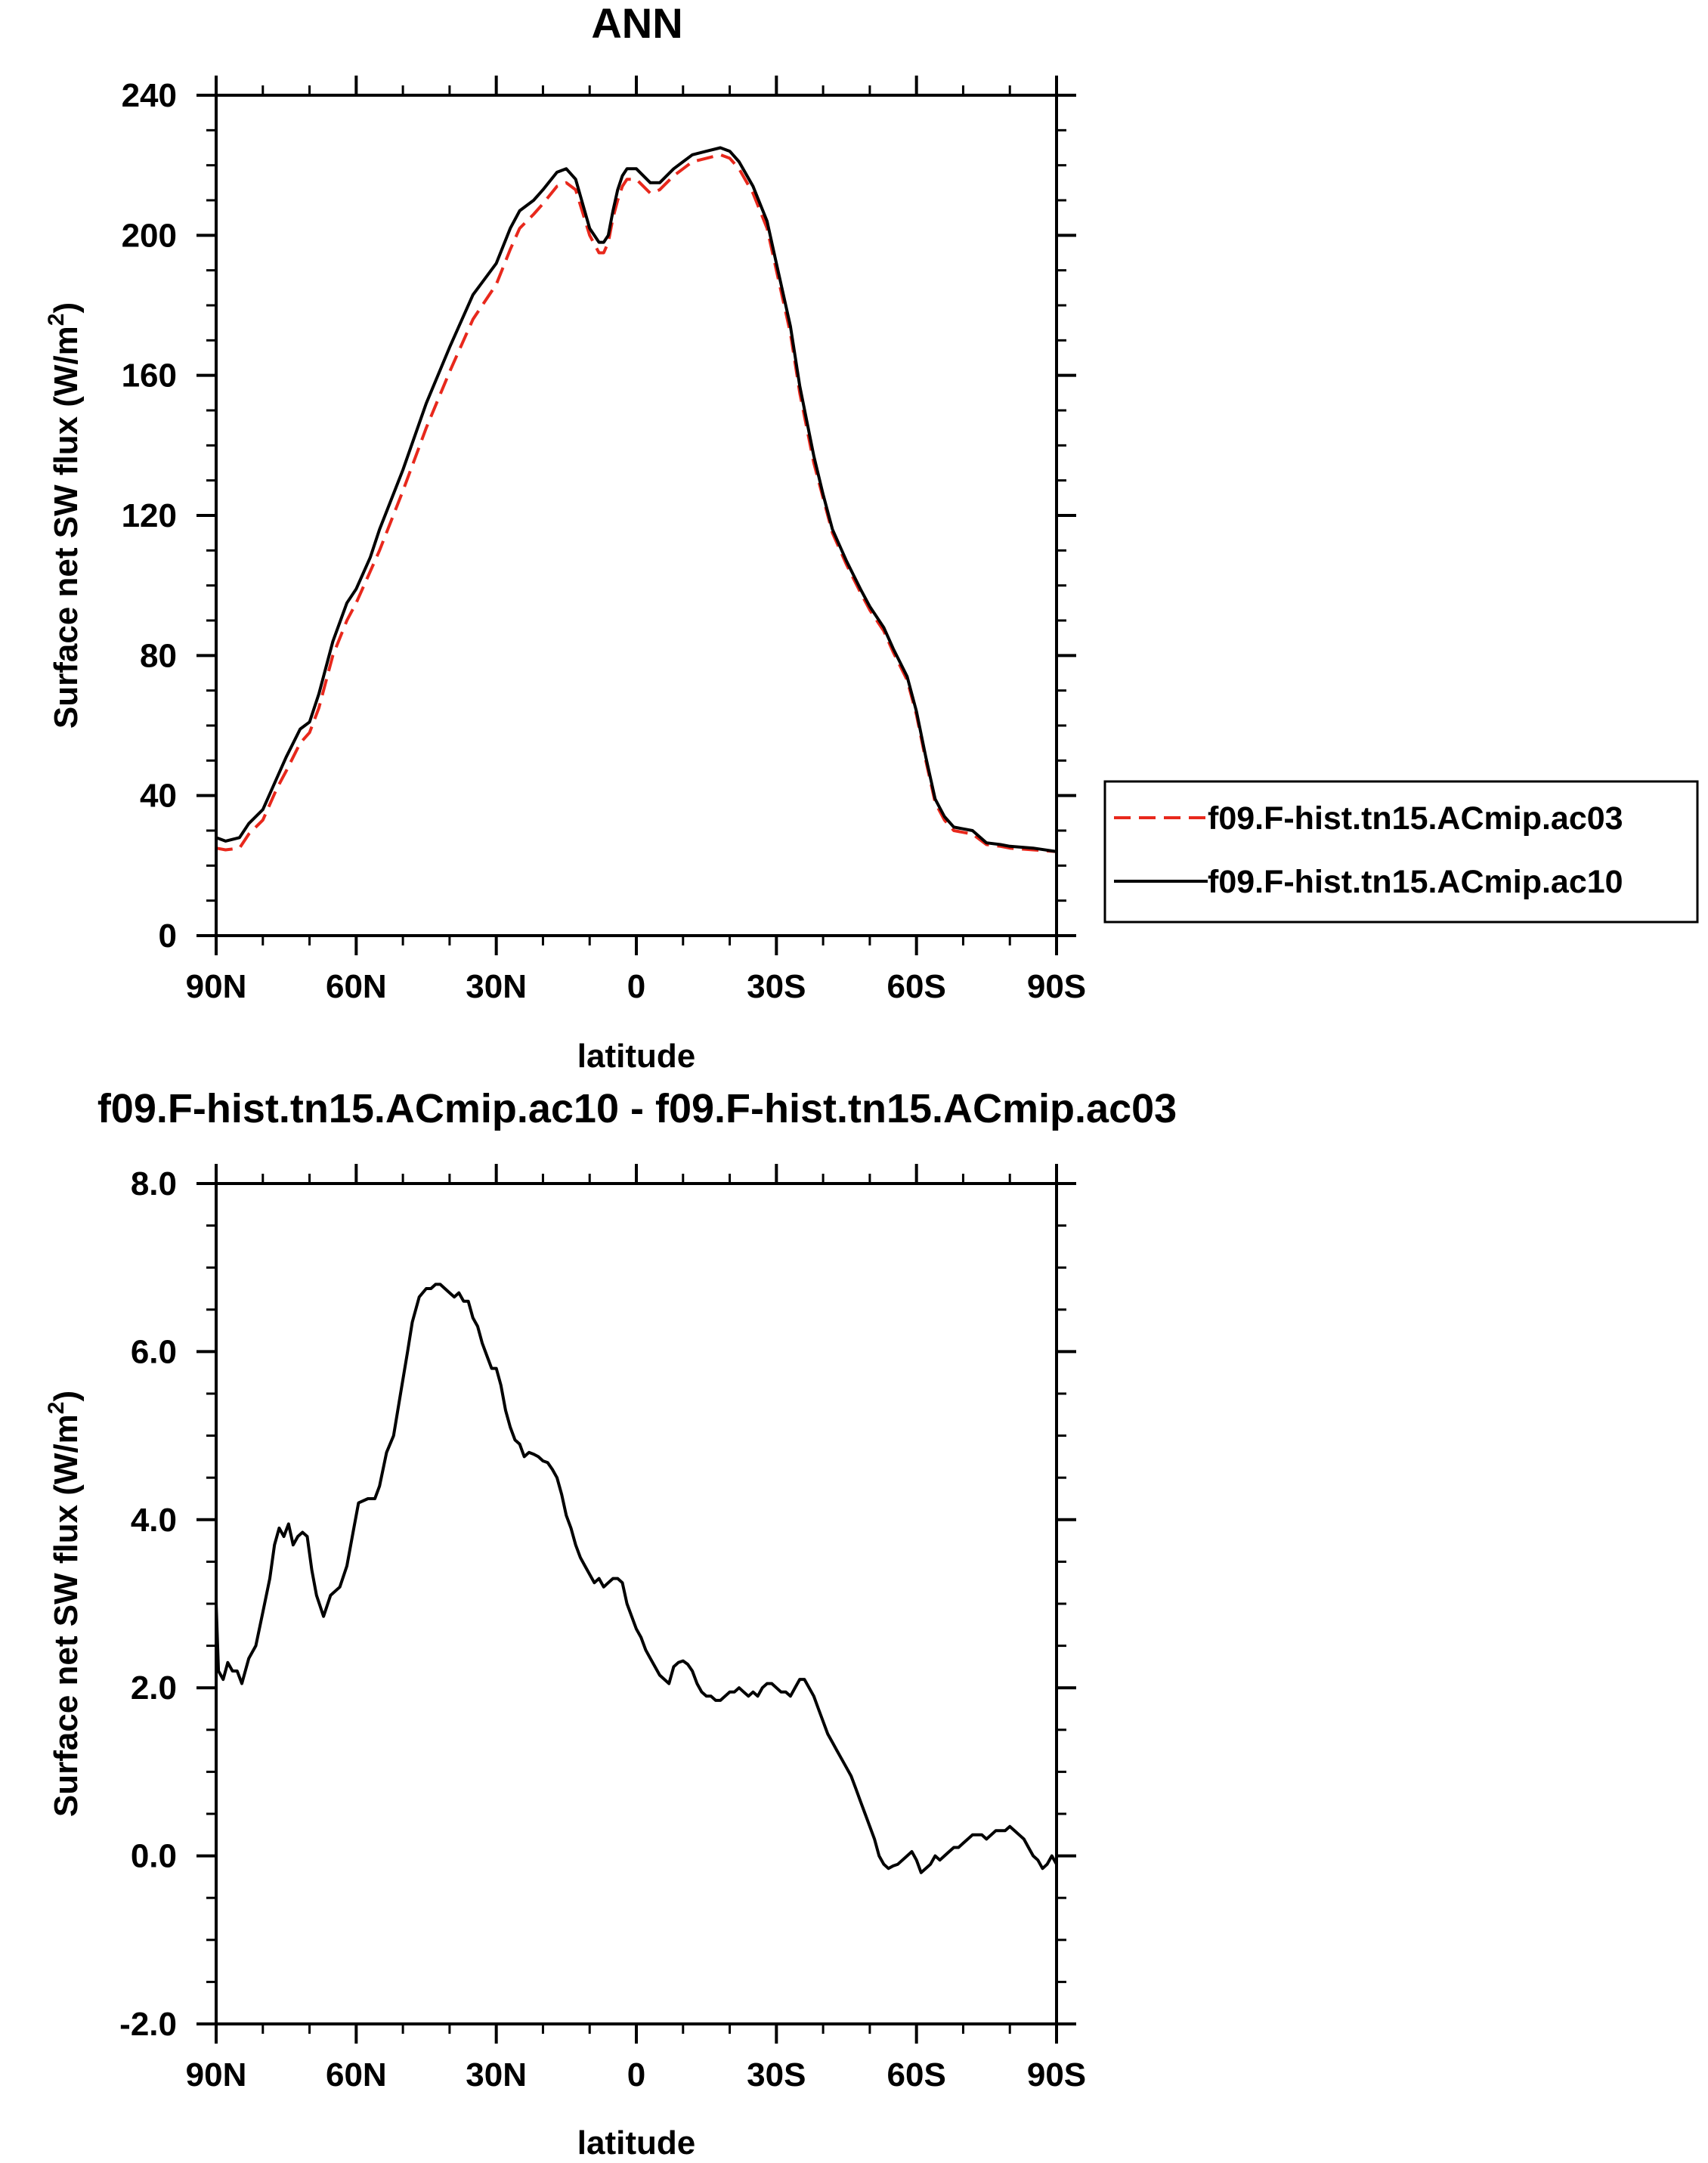 Image resolution: width=1708 pixels, height=2163 pixels. I want to click on ytick-label: -2.0, so click(148, 2024).